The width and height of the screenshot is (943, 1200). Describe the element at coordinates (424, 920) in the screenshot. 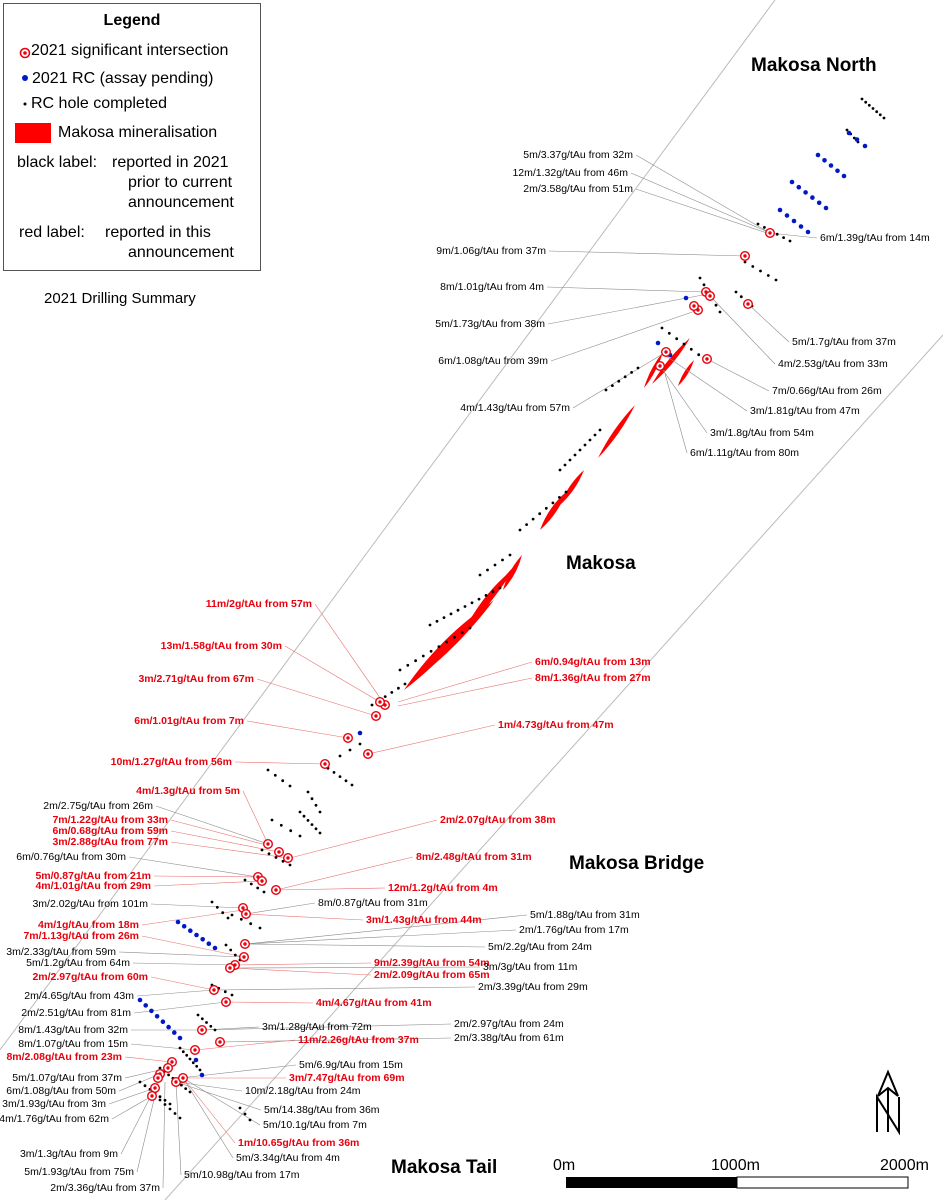

I see `intercept-label: 3m/1.43g/tAu from 44m` at that location.